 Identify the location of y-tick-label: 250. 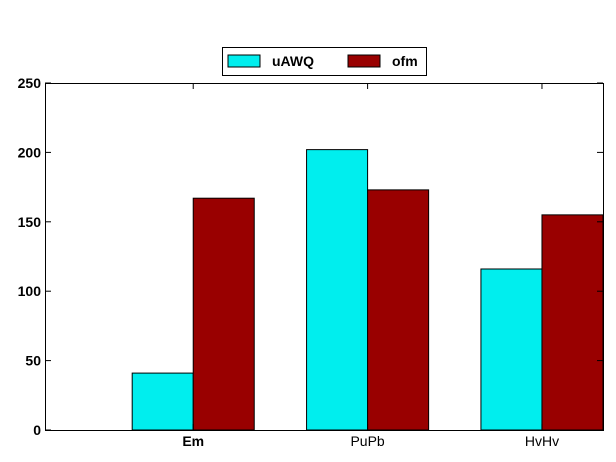
(30, 83).